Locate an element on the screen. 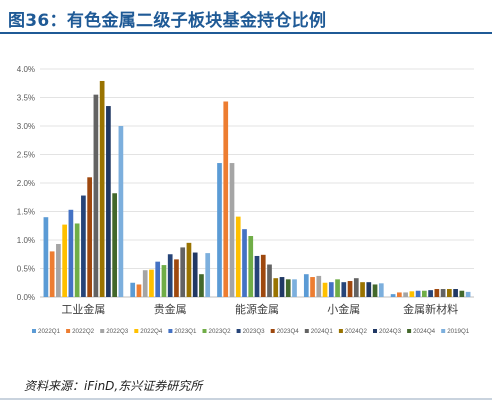 The image size is (492, 400). source-note: 资料来源：iFinD,东兴证券研究所 is located at coordinates (113, 386).